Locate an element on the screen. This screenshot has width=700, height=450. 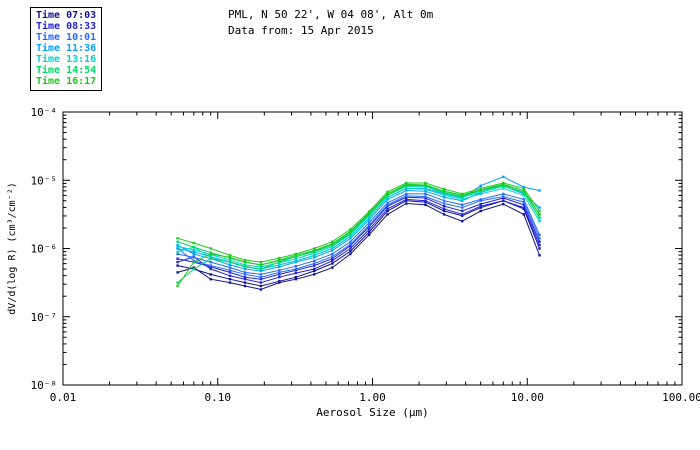
legend-item: Time 14:54 is located at coordinates (66, 70).